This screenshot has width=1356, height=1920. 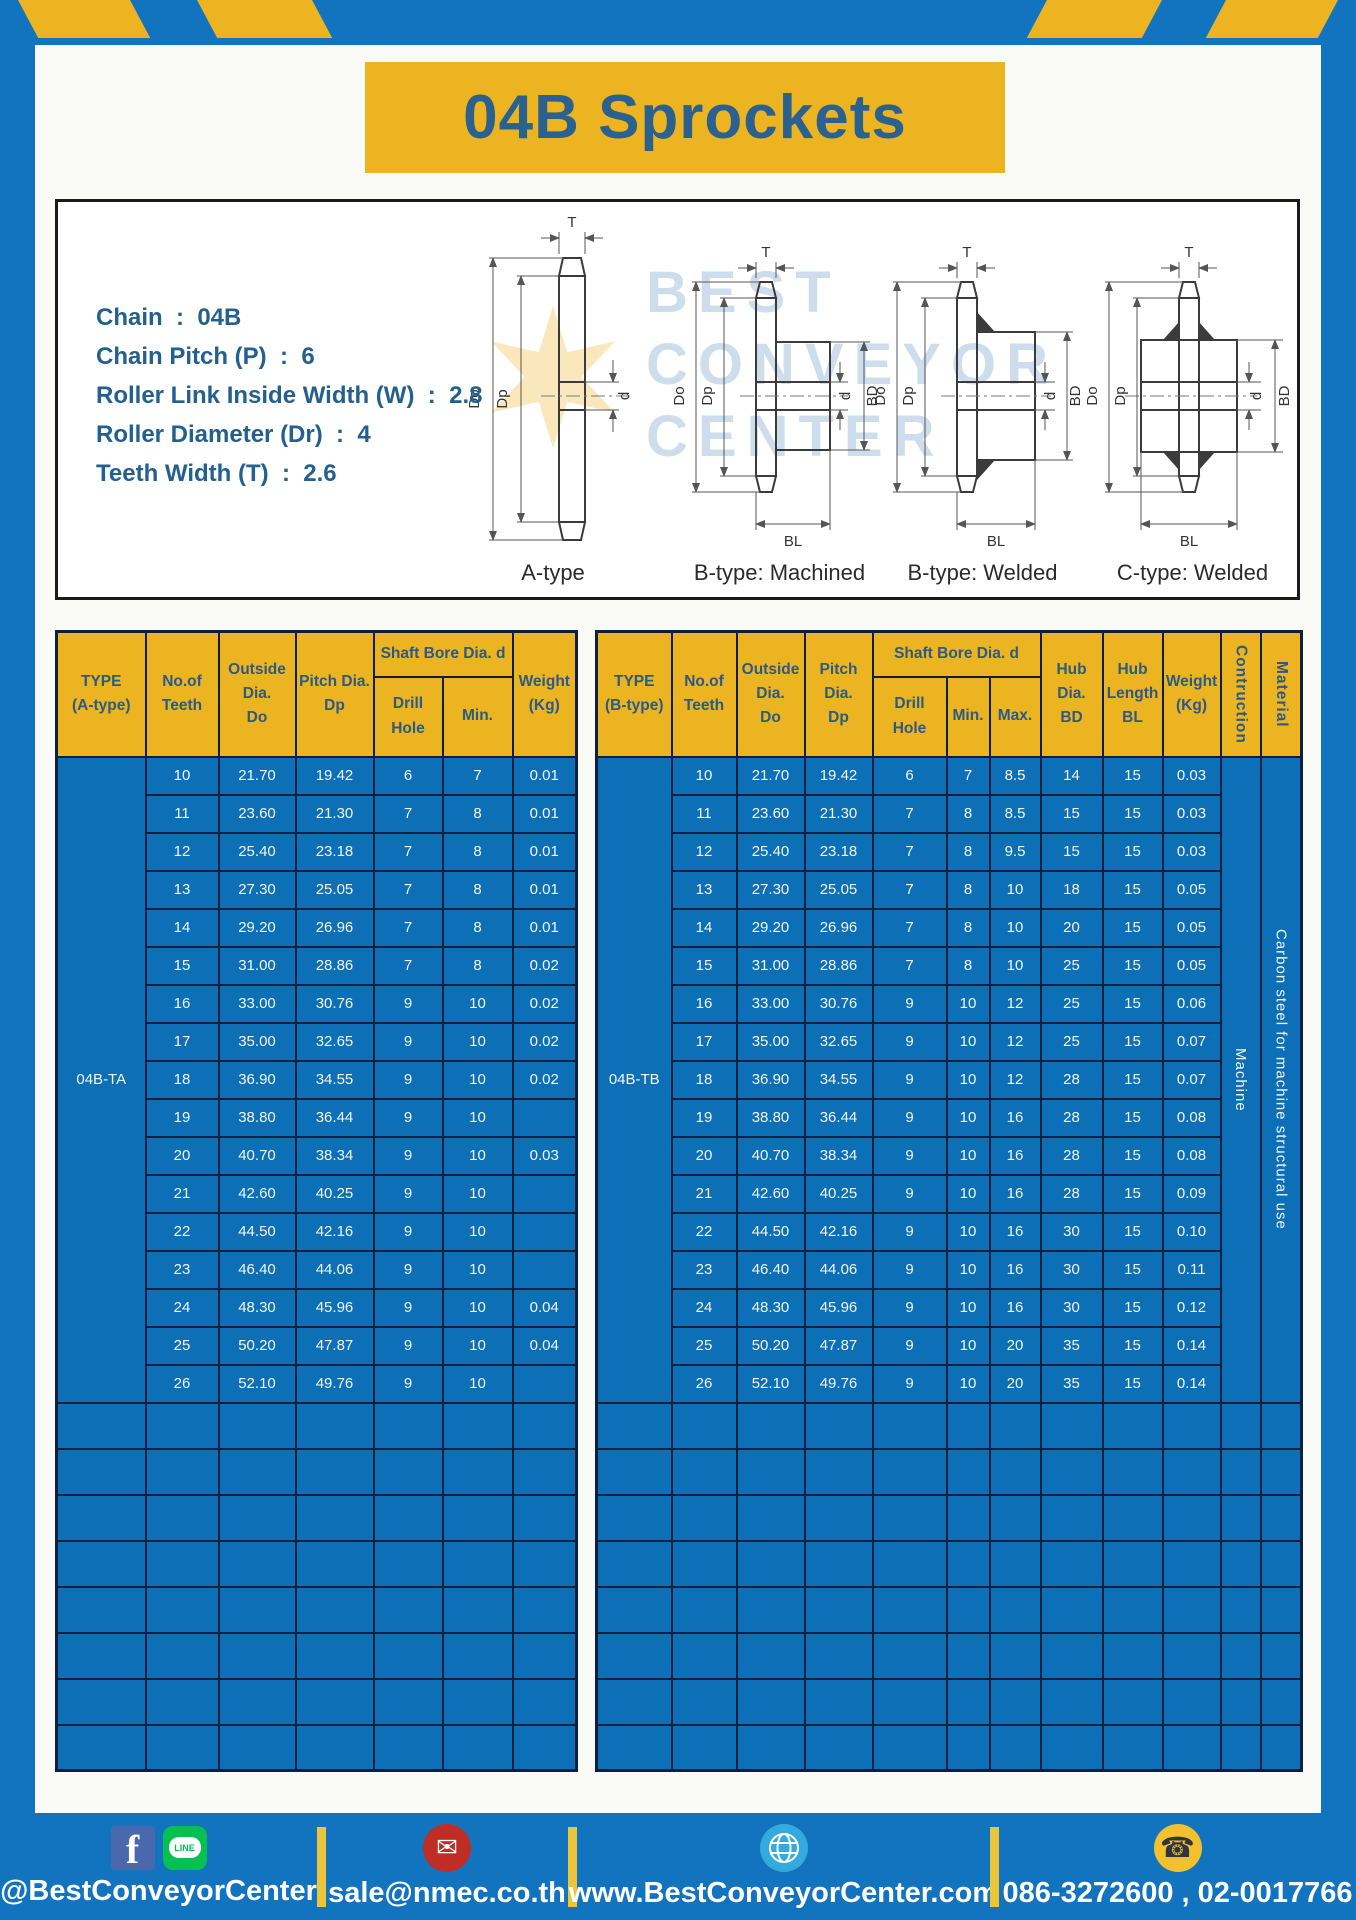 What do you see at coordinates (334, 1345) in the screenshot?
I see `table-cell: 47.87` at bounding box center [334, 1345].